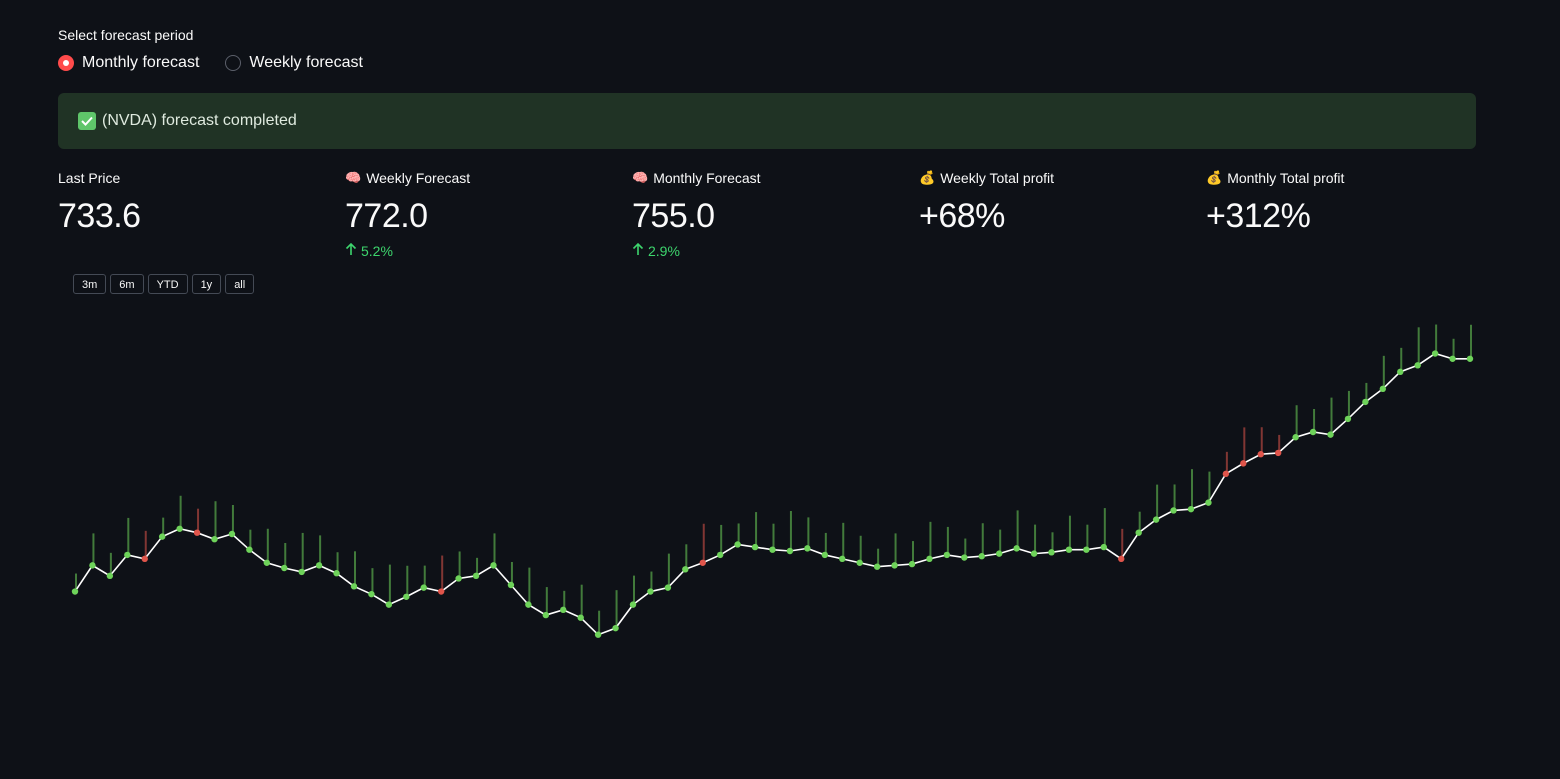  I want to click on metric-monthly-forecast: 🧠 Monthly Forecast 755.0 2.9%, so click(762, 214).